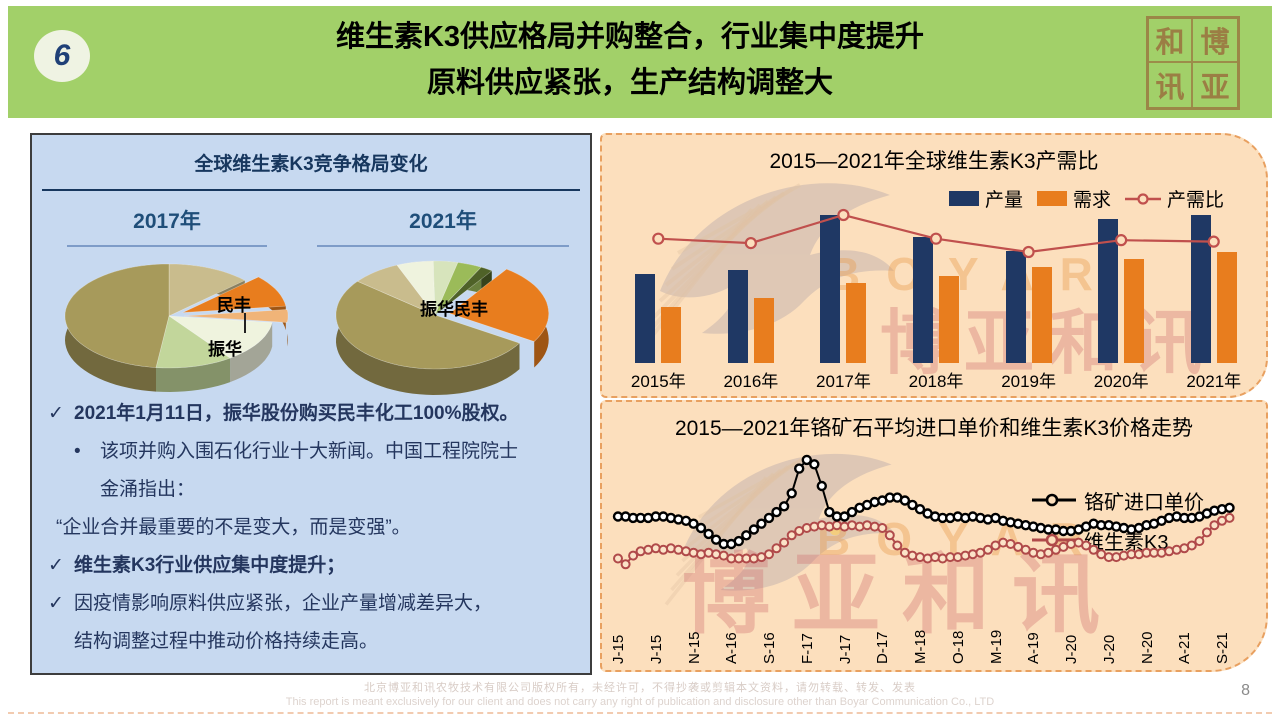 The width and height of the screenshot is (1280, 720). Describe the element at coordinates (630, 60) in the screenshot. I see `slide-title: 维生素K3供应格局并购整合，行业集中度提升 原料供应紧张，生产结构调整大` at that location.